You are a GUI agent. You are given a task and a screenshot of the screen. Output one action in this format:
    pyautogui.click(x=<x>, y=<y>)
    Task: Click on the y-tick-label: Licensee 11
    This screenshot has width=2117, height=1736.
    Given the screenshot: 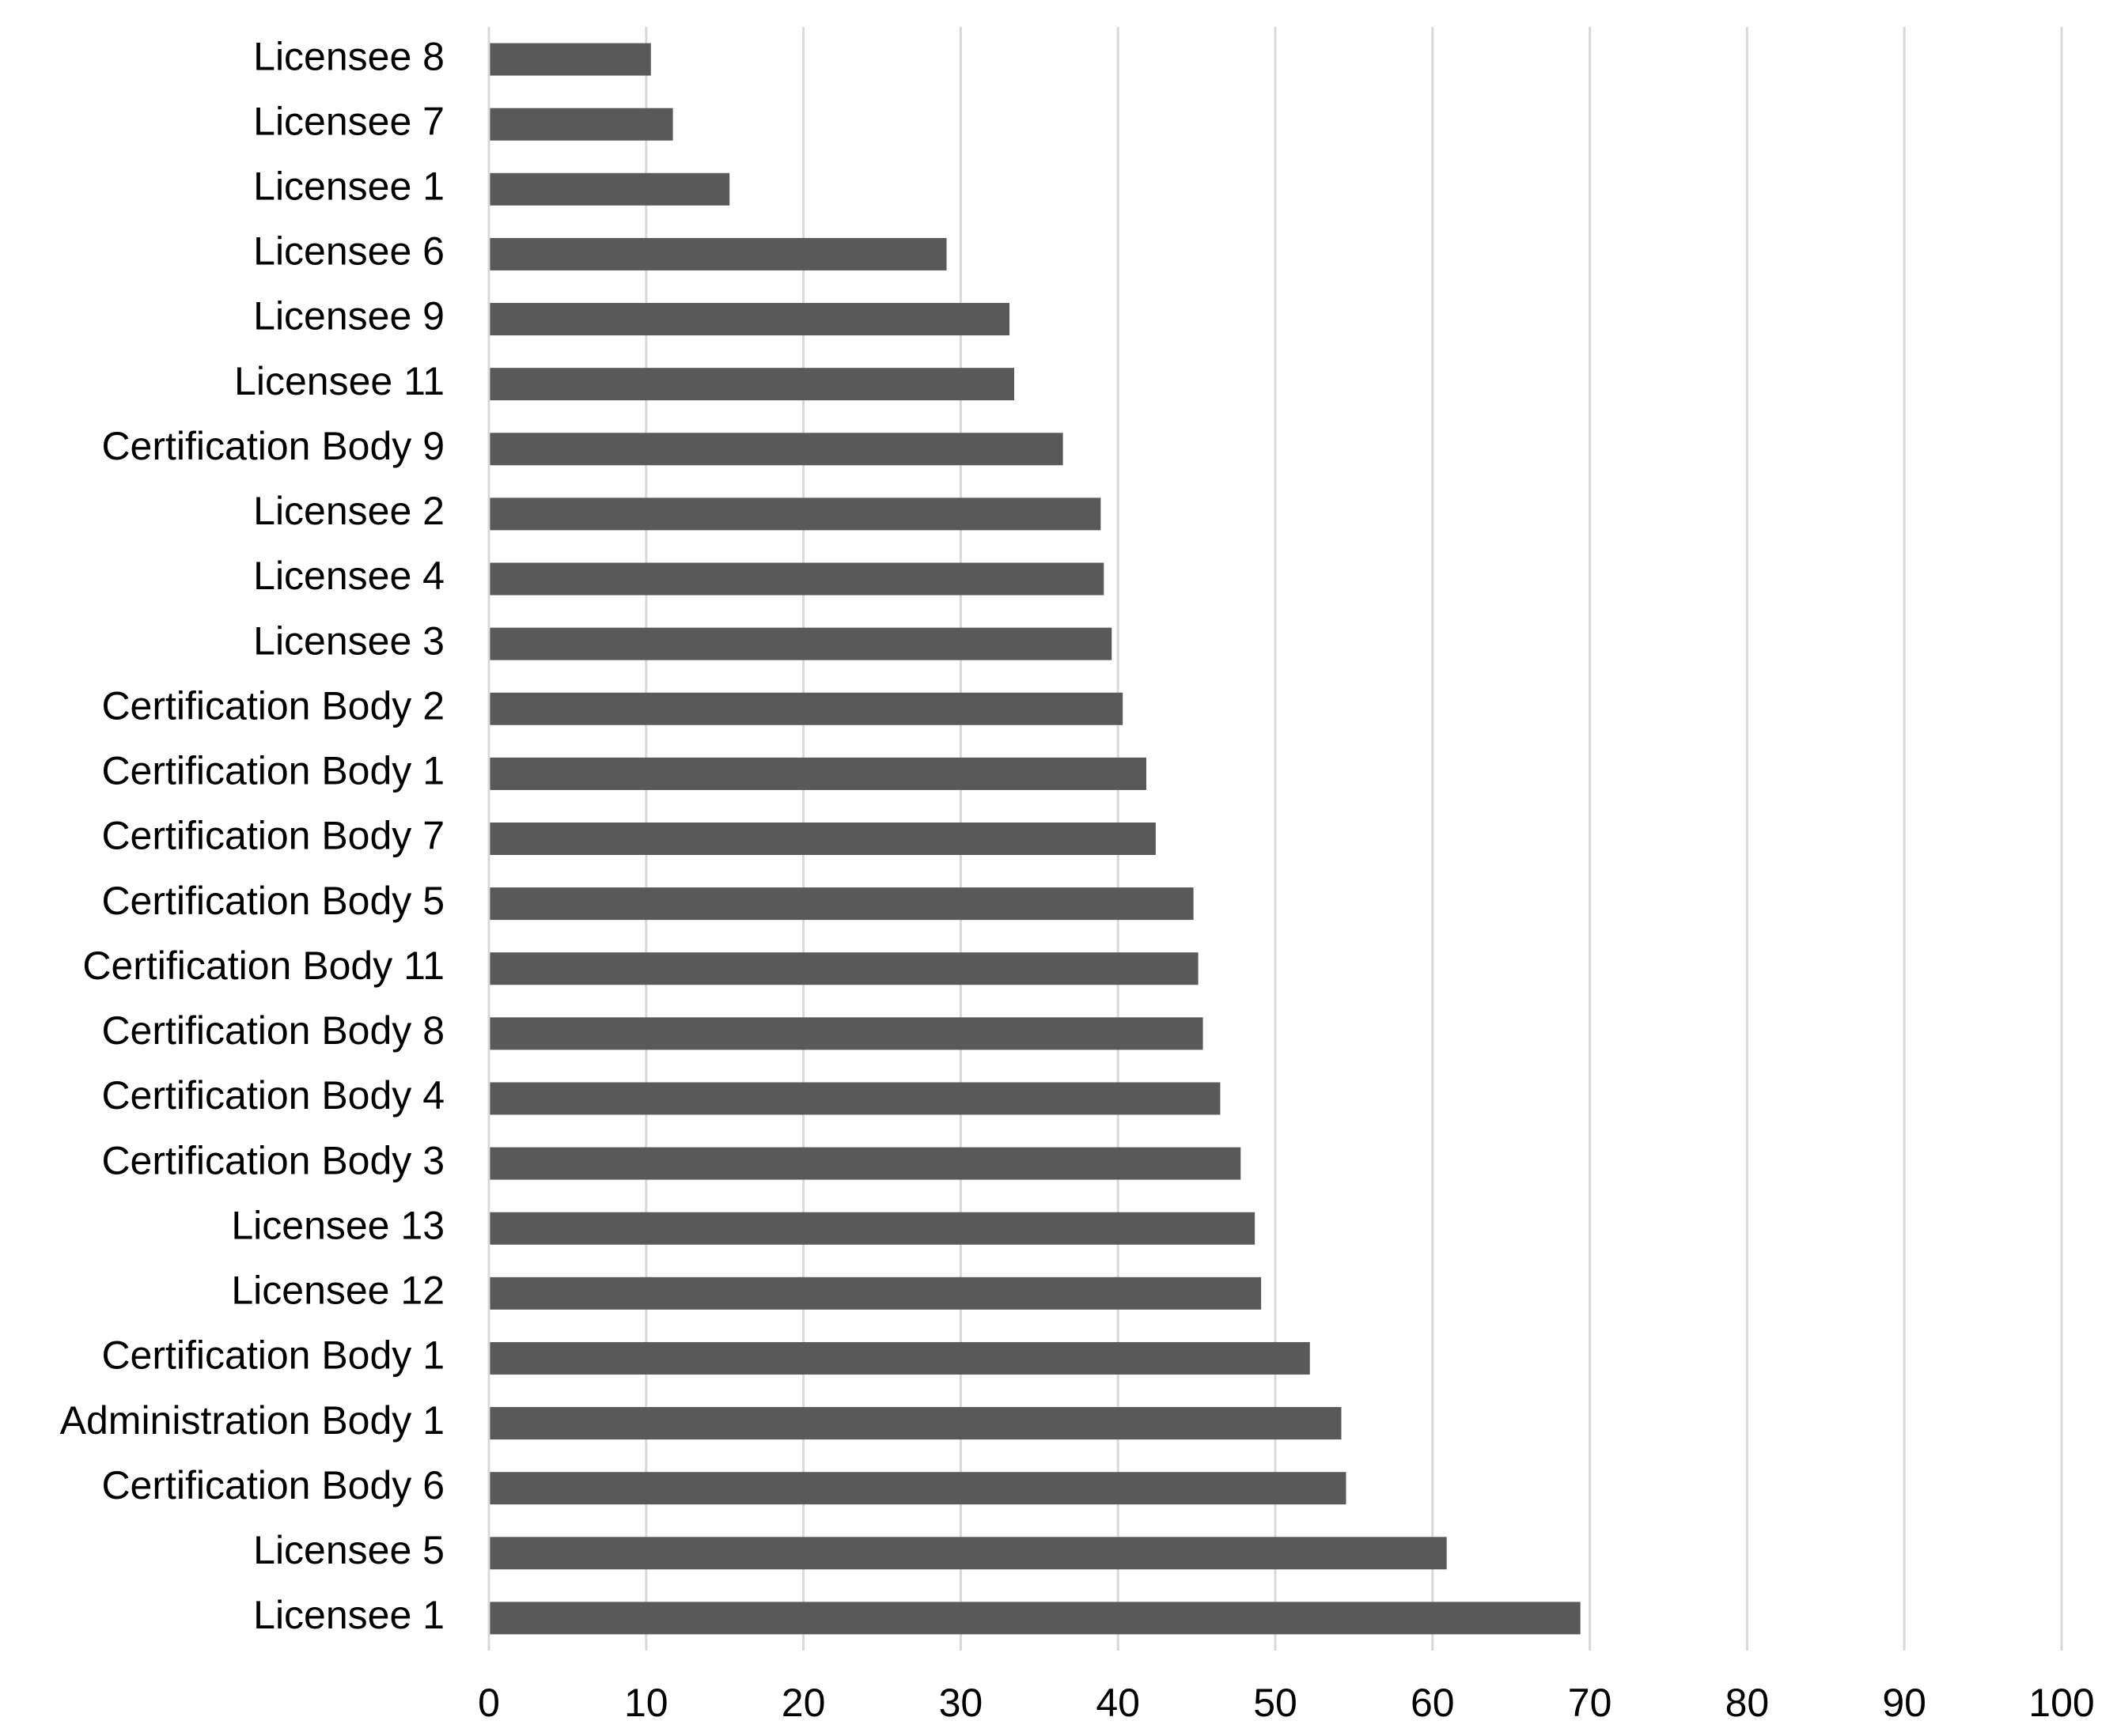 What is the action you would take?
    pyautogui.click(x=339, y=381)
    